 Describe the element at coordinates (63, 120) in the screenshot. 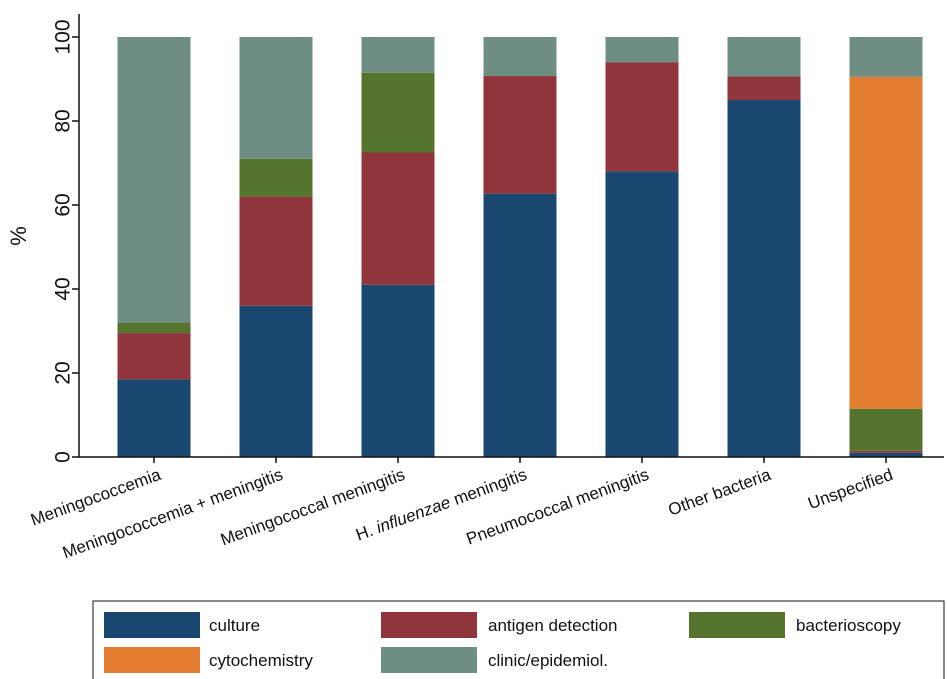

I see `y-tick-label-80: 80` at that location.